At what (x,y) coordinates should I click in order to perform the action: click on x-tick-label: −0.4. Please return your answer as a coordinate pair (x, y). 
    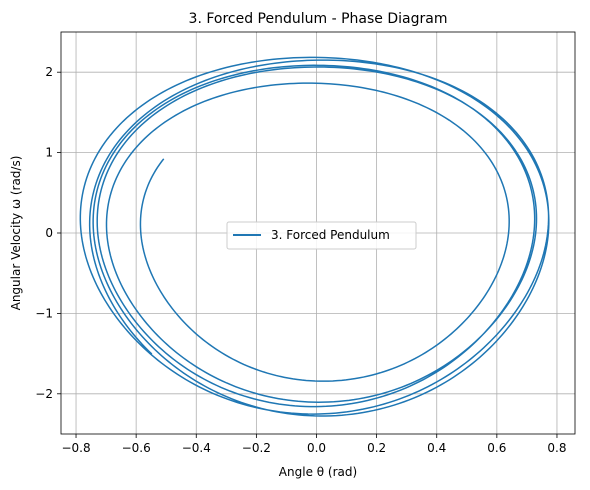
    Looking at the image, I should click on (196, 448).